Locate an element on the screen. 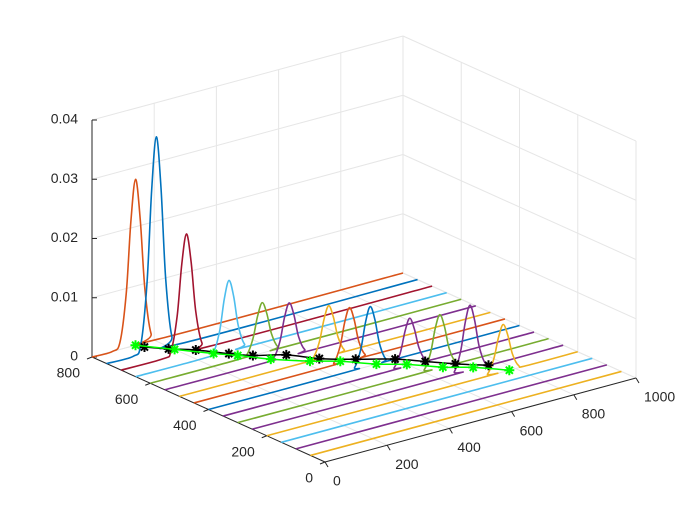 This screenshot has height=525, width=700. x-tick-label: 200 is located at coordinates (407, 464).